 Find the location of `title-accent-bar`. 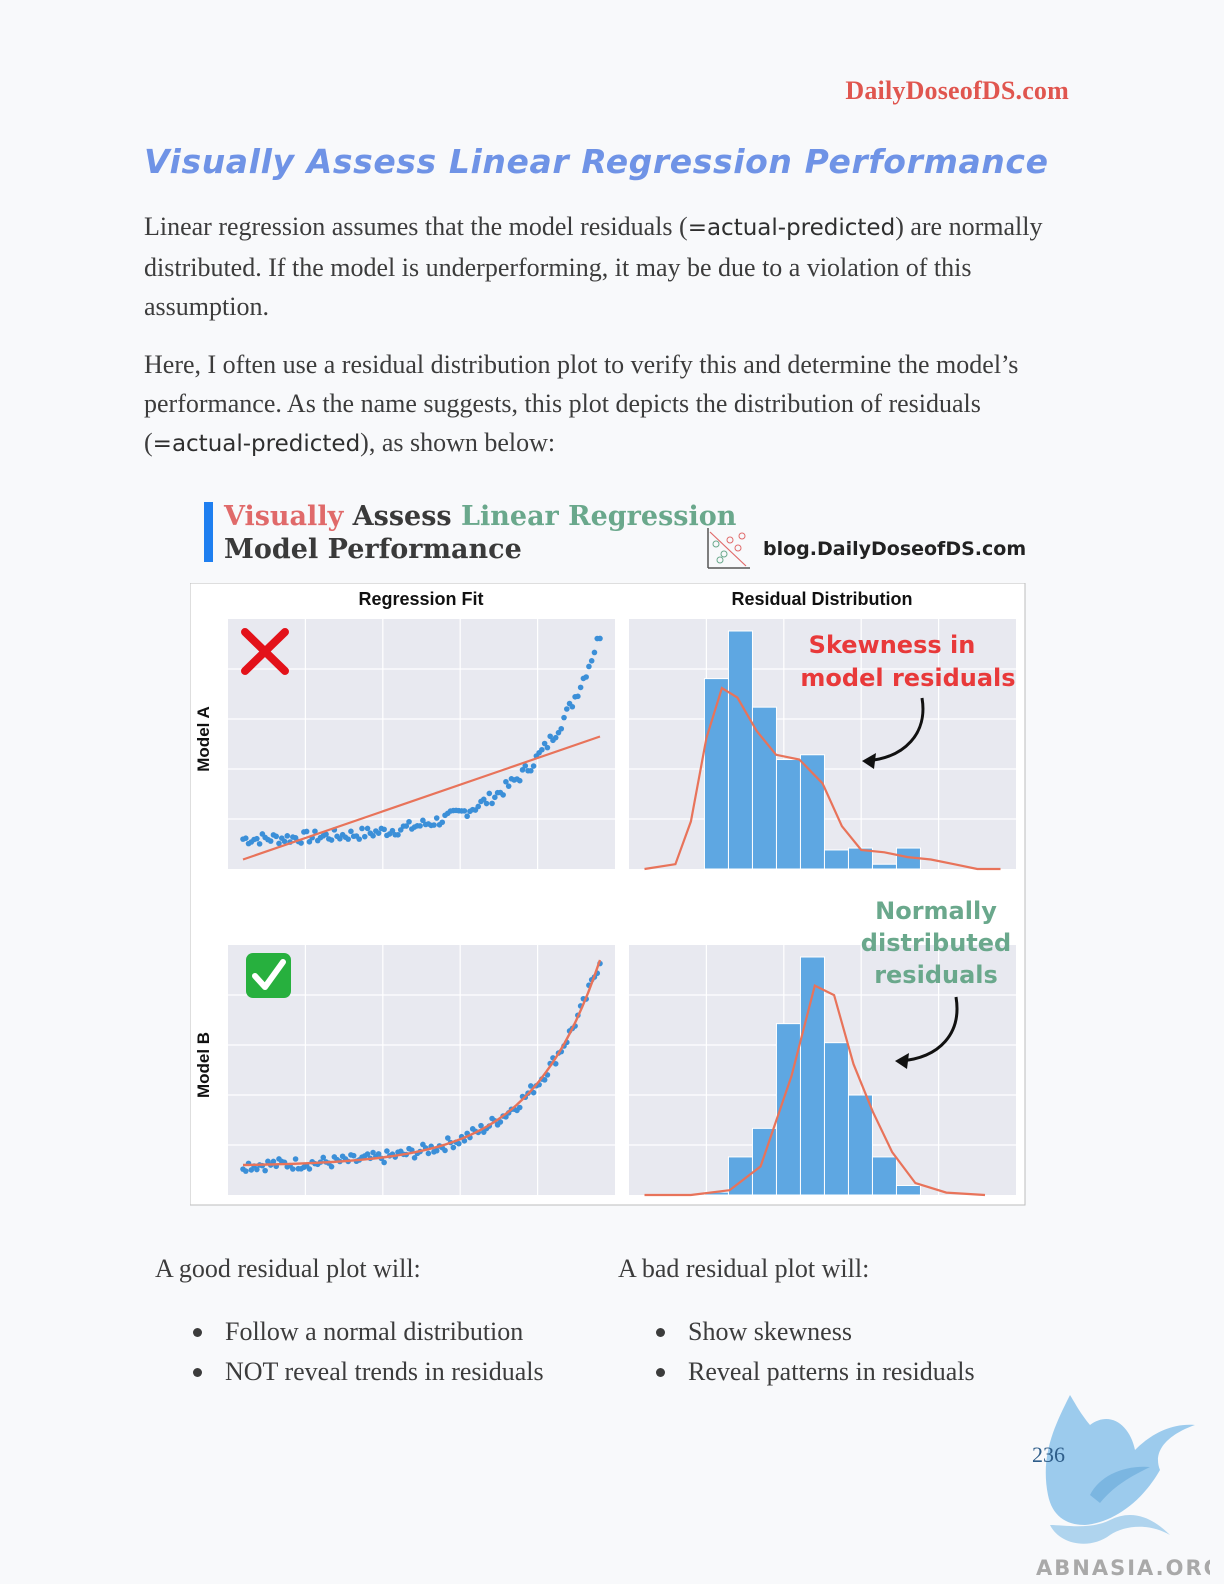

title-accent-bar is located at coordinates (208, 532).